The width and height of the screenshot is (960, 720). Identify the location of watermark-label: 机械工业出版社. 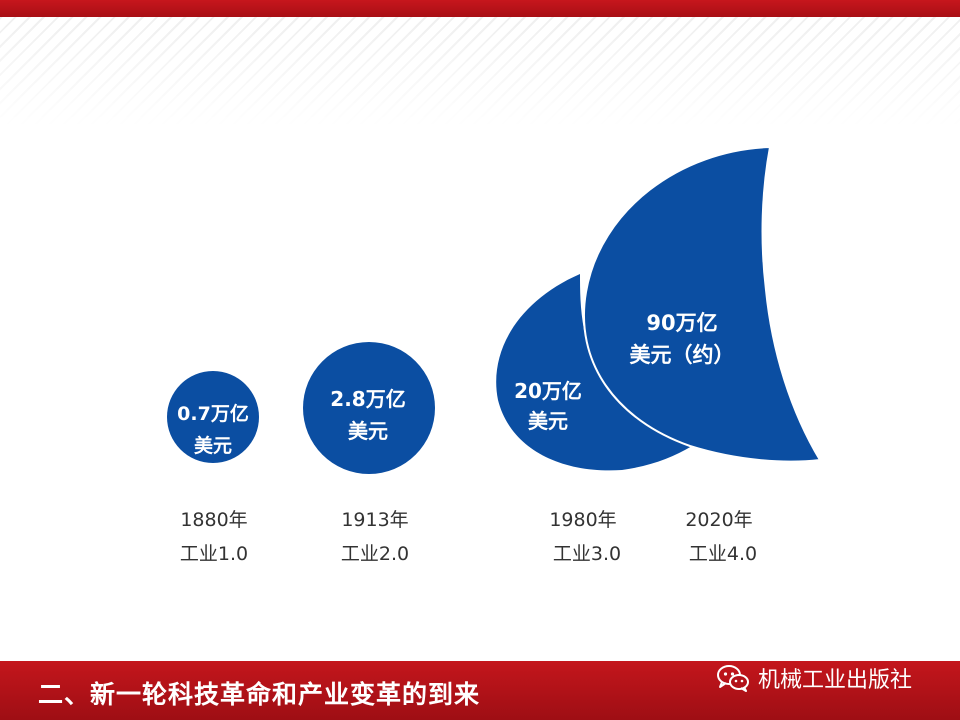
(835, 680).